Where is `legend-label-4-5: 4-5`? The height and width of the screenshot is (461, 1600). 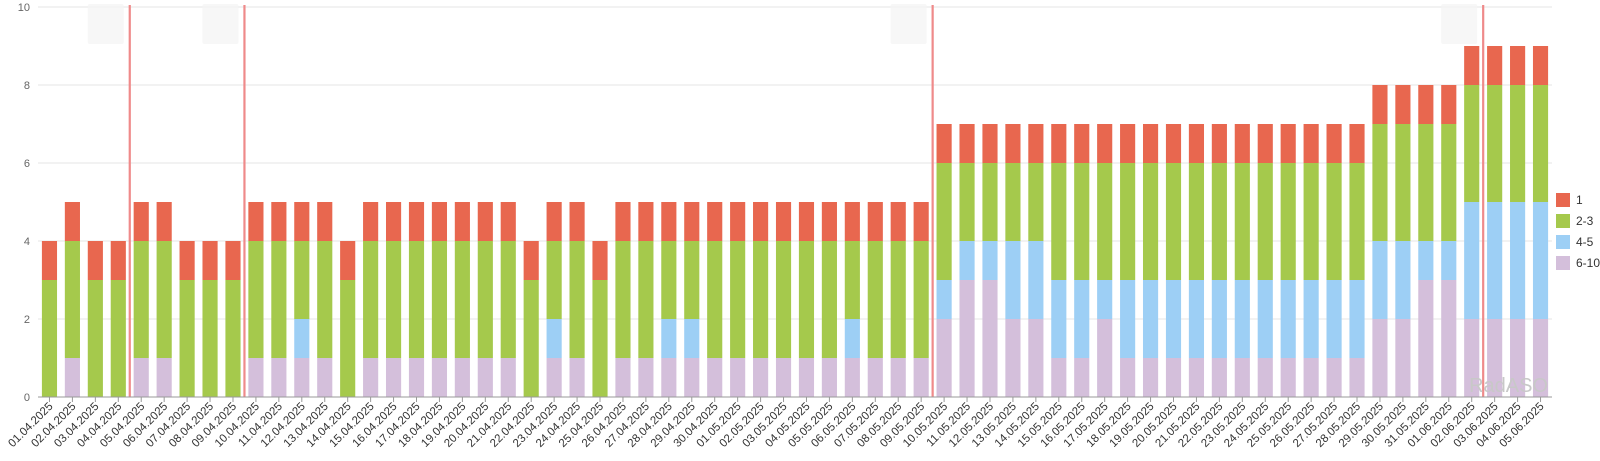
legend-label-4-5: 4-5 is located at coordinates (1585, 242).